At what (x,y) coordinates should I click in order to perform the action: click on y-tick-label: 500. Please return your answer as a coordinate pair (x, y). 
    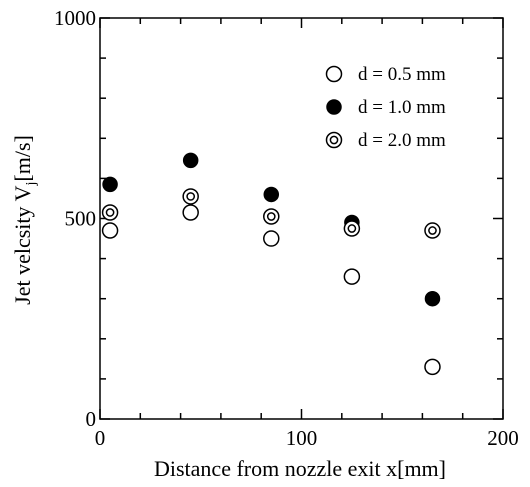
    Looking at the image, I should click on (81, 219).